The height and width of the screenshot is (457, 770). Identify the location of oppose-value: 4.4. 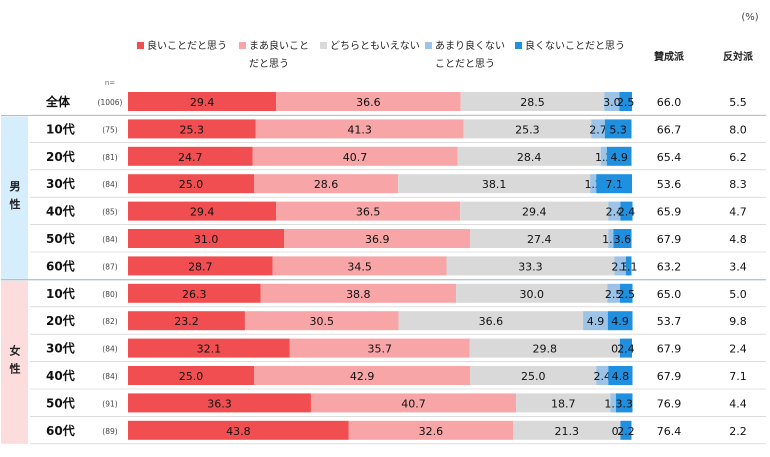
(738, 403).